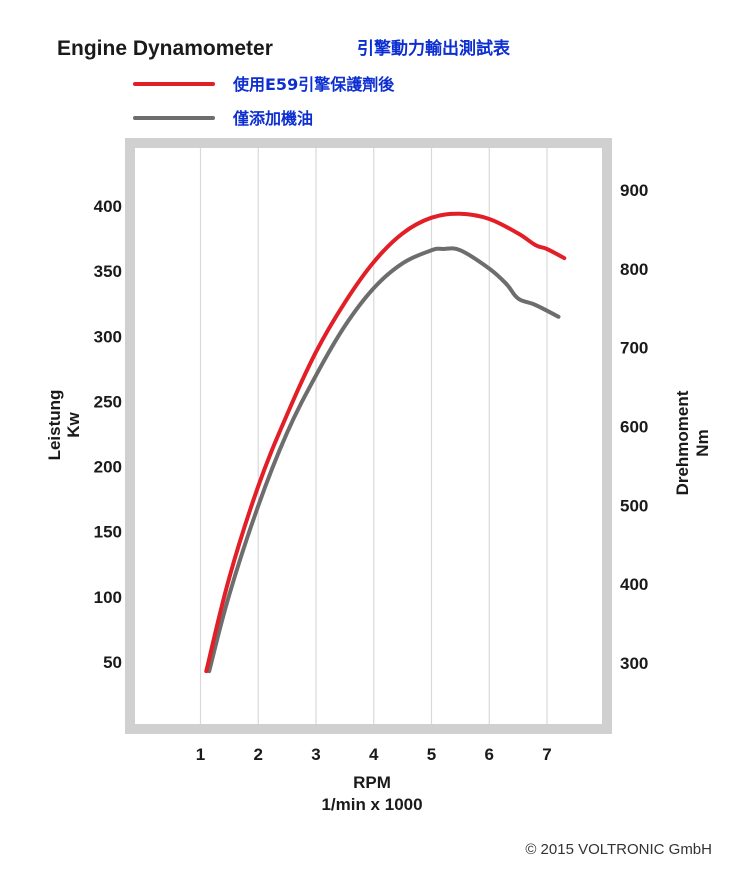 This screenshot has height=888, width=750. I want to click on left-axis-ticks: 50 100 150 200 250 300 350 400, so click(108, 434).